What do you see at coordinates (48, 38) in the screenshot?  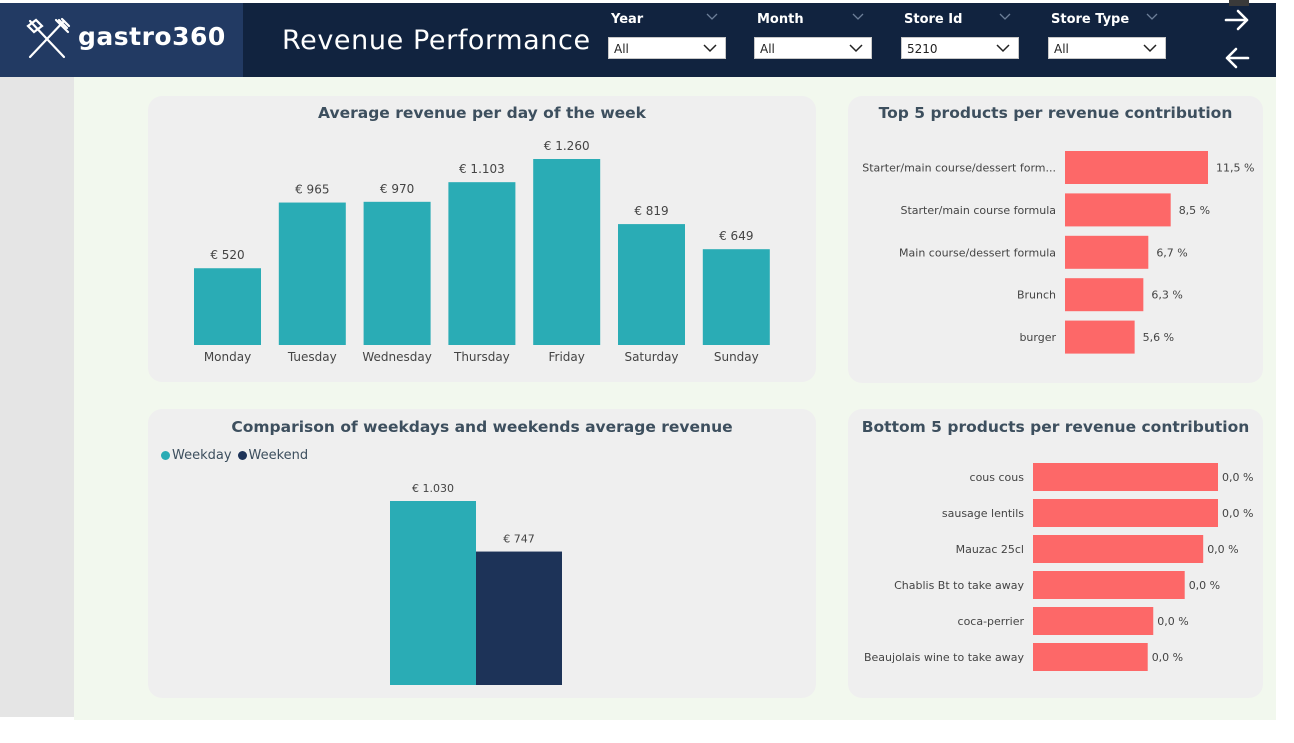 I see `fork-knife-icon` at bounding box center [48, 38].